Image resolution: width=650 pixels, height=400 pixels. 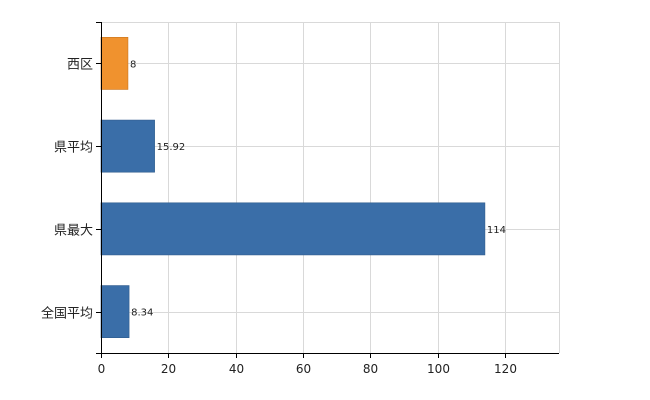 I want to click on x-tick-label-0: 0, so click(x=102, y=369).